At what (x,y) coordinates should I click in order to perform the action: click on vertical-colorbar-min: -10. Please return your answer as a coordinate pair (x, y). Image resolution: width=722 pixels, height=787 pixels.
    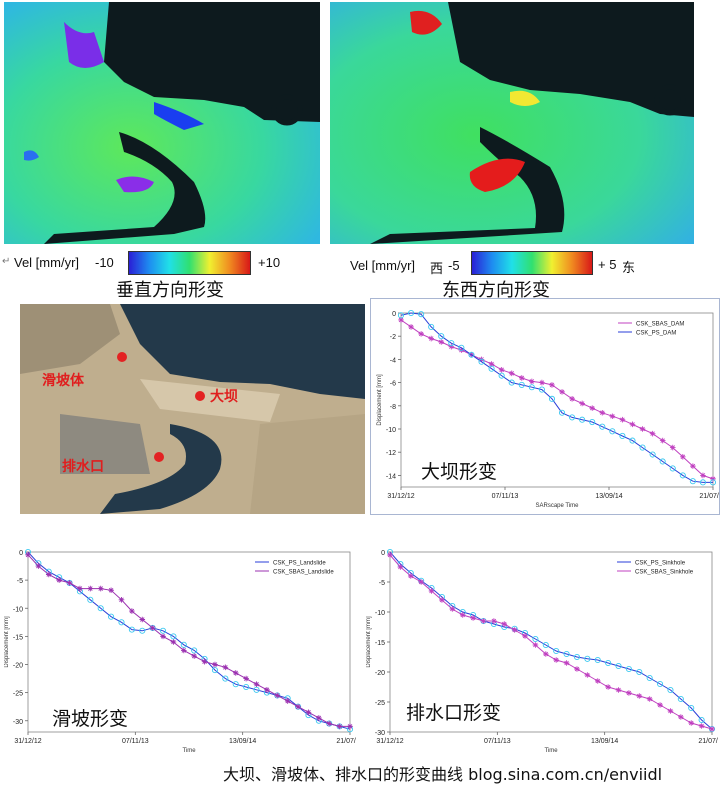
    Looking at the image, I should click on (104, 262).